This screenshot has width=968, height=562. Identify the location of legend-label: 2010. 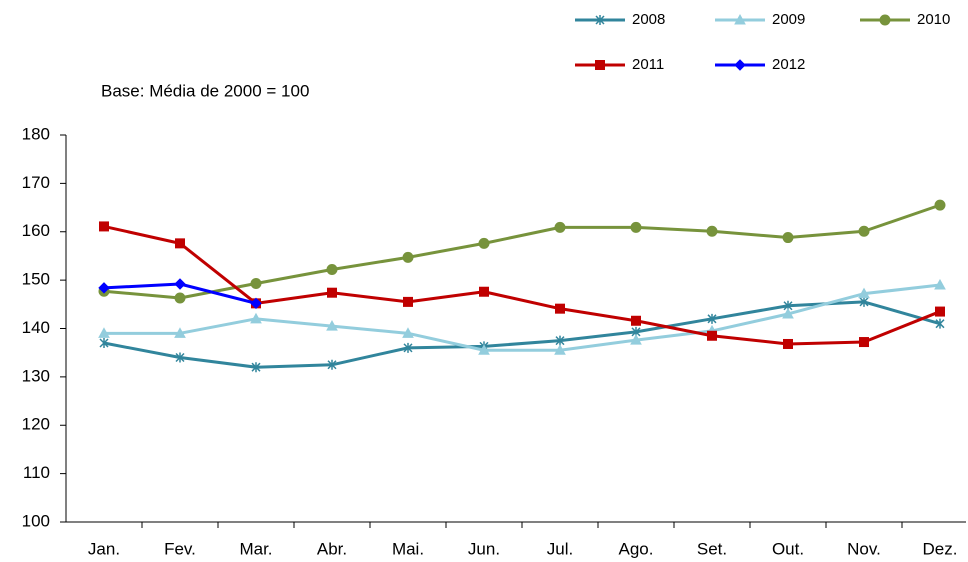
(933, 19).